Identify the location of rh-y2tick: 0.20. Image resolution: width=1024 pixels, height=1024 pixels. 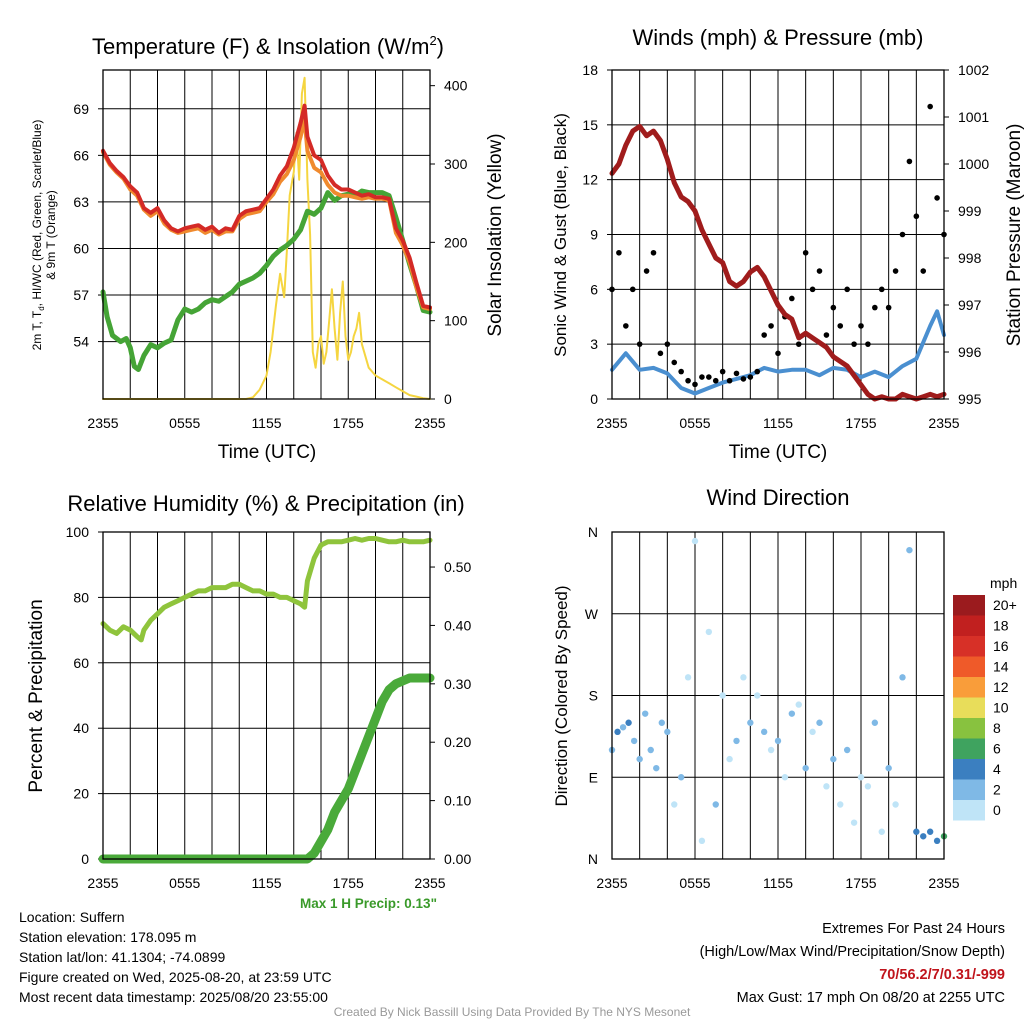
(457, 742).